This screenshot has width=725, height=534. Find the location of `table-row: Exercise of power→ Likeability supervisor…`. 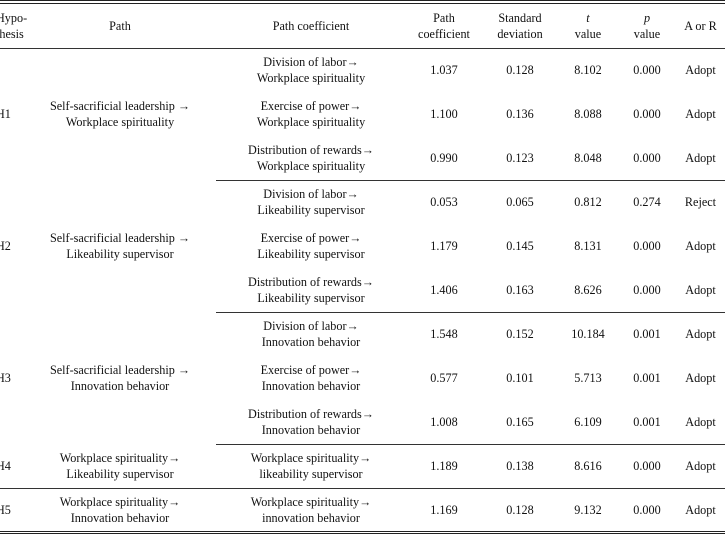

table-row: Exercise of power→ Likeability supervisor… is located at coordinates (362, 246).